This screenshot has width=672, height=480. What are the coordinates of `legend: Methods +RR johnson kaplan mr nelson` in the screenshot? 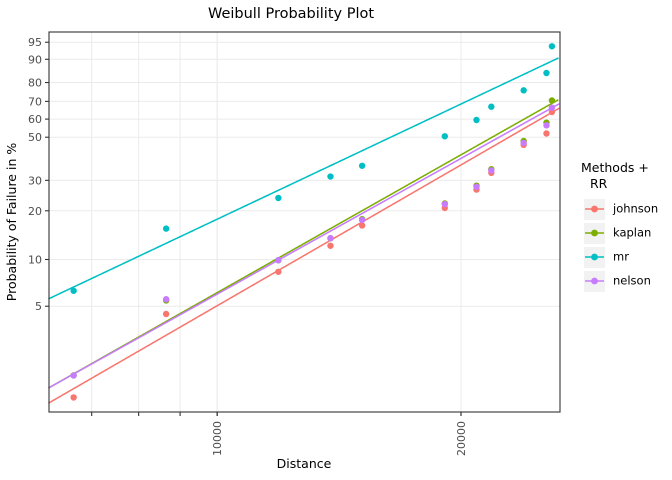 It's located at (619, 226).